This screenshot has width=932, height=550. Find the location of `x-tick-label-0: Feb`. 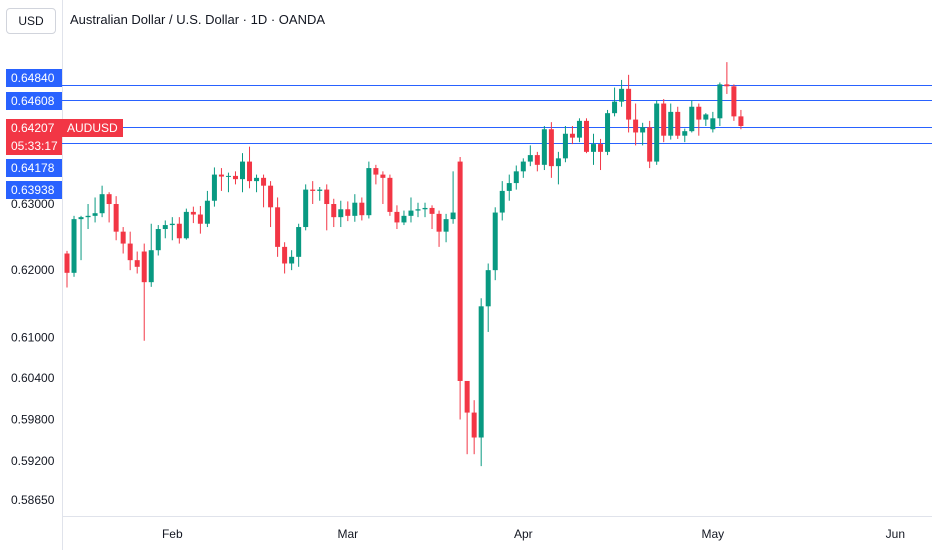

x-tick-label-0: Feb is located at coordinates (172, 534).